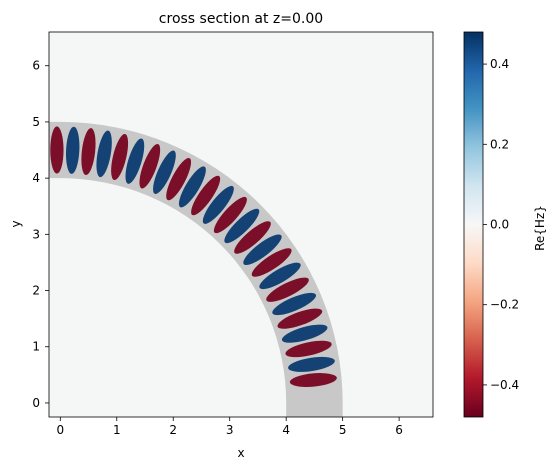 This screenshot has height=470, width=555. What do you see at coordinates (36, 403) in the screenshot?
I see `y-tick-label: 0` at bounding box center [36, 403].